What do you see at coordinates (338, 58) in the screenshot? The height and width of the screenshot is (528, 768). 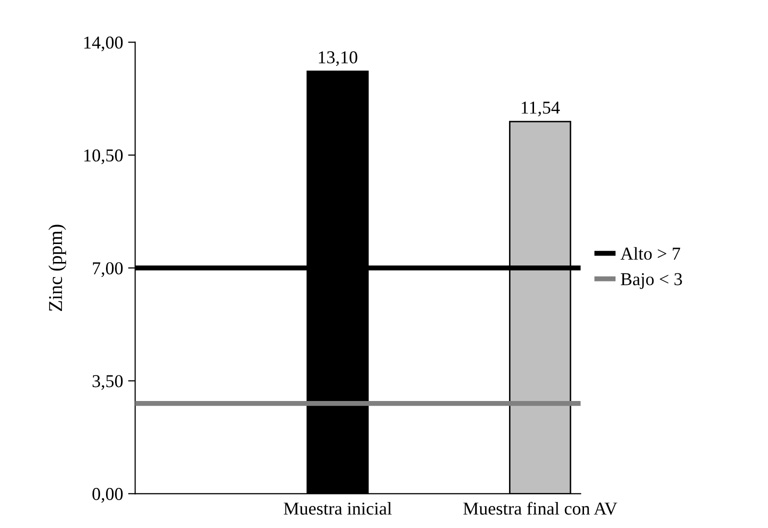 I see `data-label: 13,10` at bounding box center [338, 58].